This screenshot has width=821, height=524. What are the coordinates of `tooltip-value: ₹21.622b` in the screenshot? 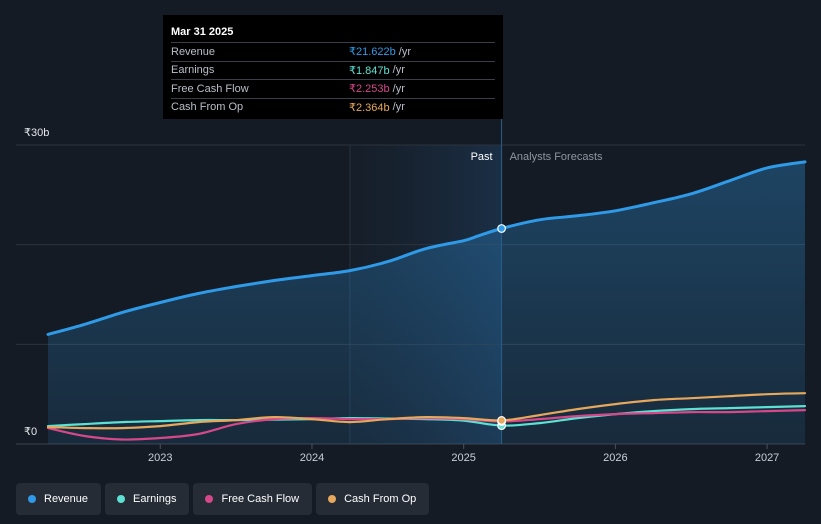 It's located at (372, 52).